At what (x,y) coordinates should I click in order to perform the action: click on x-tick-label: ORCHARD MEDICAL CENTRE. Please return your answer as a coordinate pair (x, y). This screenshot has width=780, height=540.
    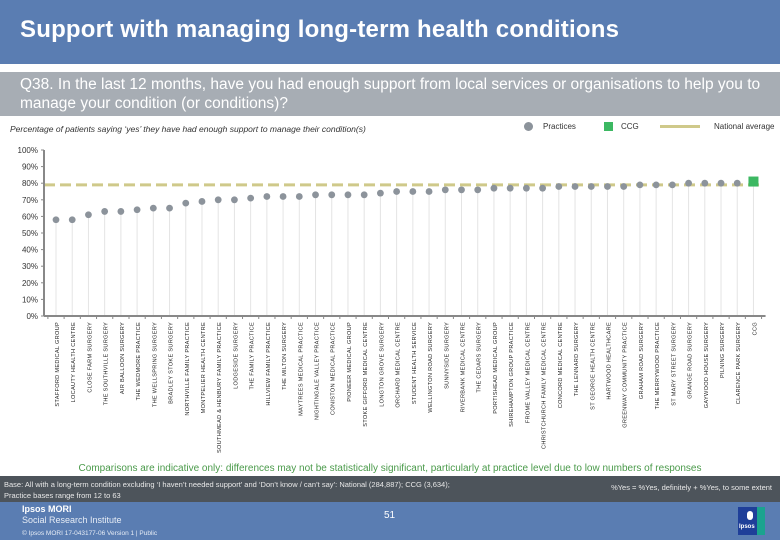
    Looking at the image, I should click on (399, 365).